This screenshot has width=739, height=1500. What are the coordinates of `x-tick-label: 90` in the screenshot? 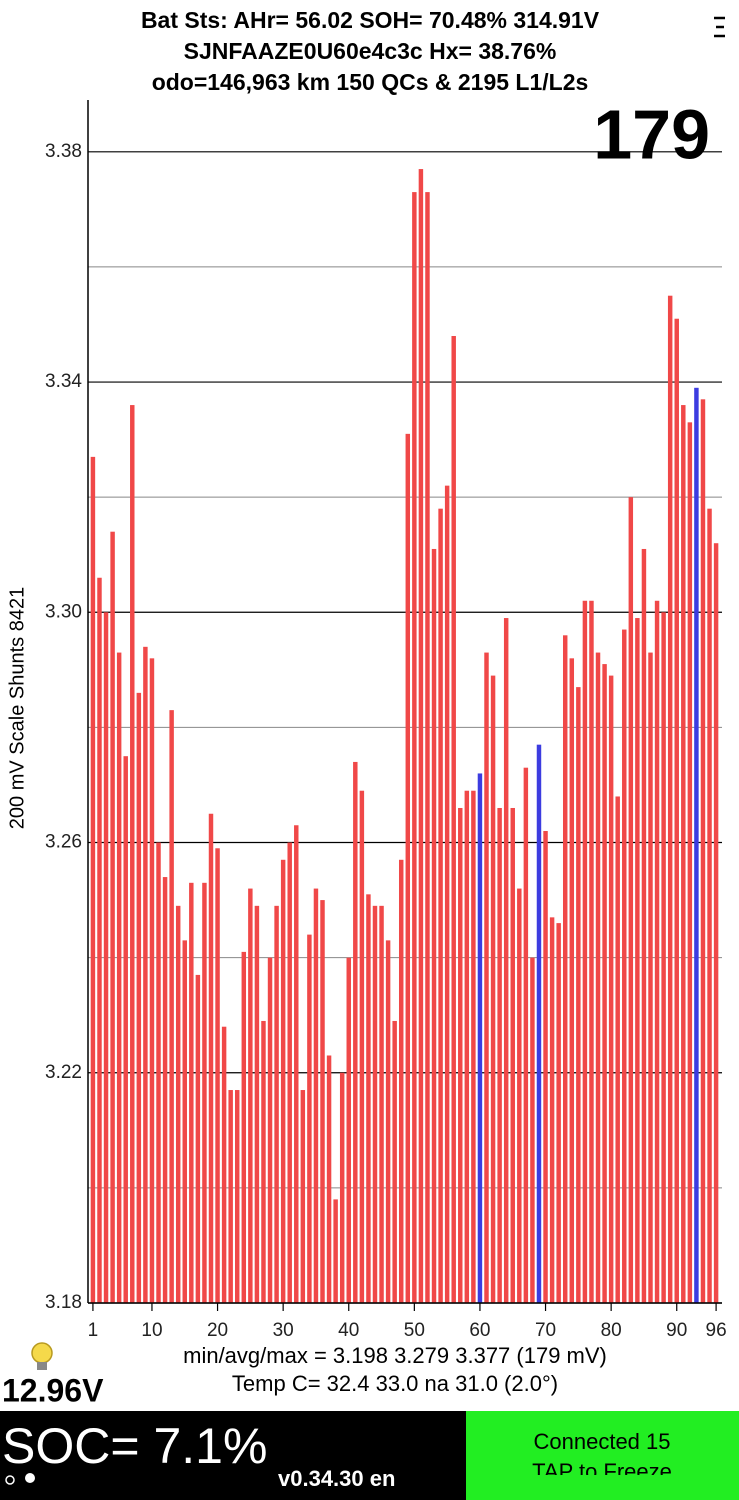 It's located at (676, 1330).